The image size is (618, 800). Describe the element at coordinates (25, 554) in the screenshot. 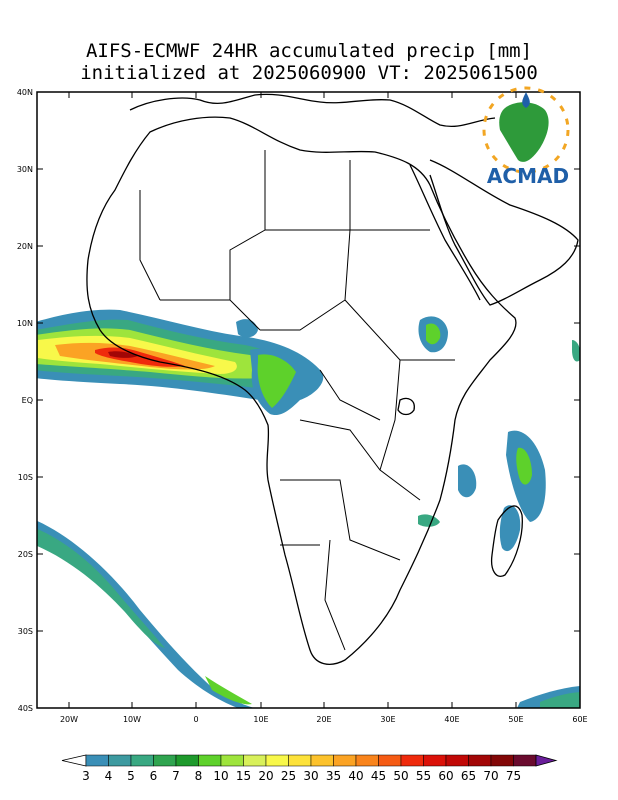

I see `lat-label: 20S` at that location.